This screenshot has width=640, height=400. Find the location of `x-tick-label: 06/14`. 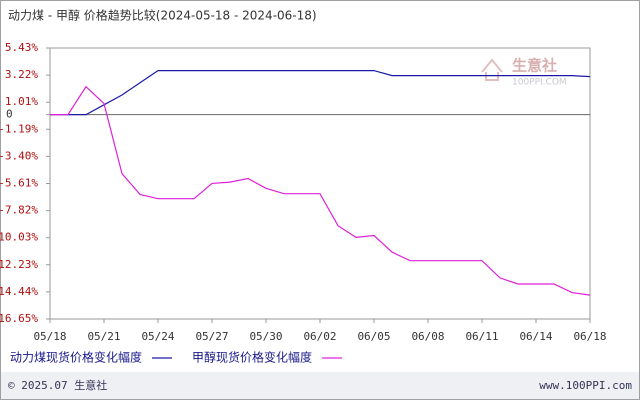

x-tick-label: 06/14 is located at coordinates (535, 336).